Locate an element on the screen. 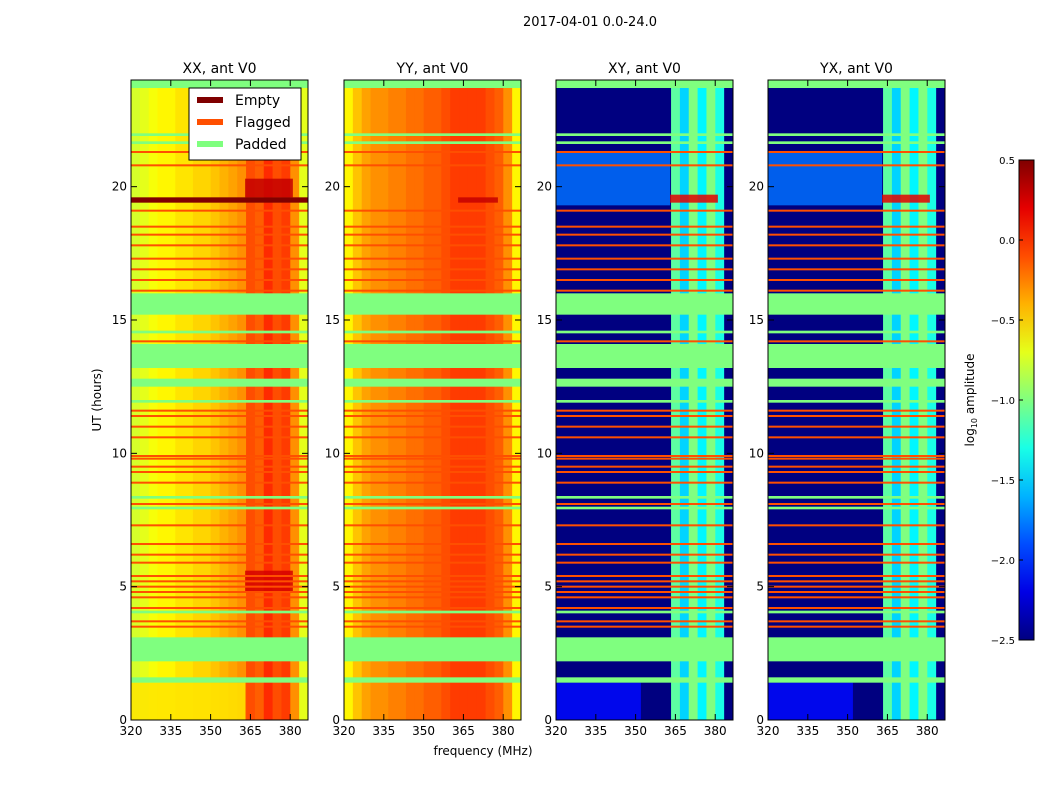 This screenshot has width=1050, height=800. legend-swatch-empty is located at coordinates (210, 100).